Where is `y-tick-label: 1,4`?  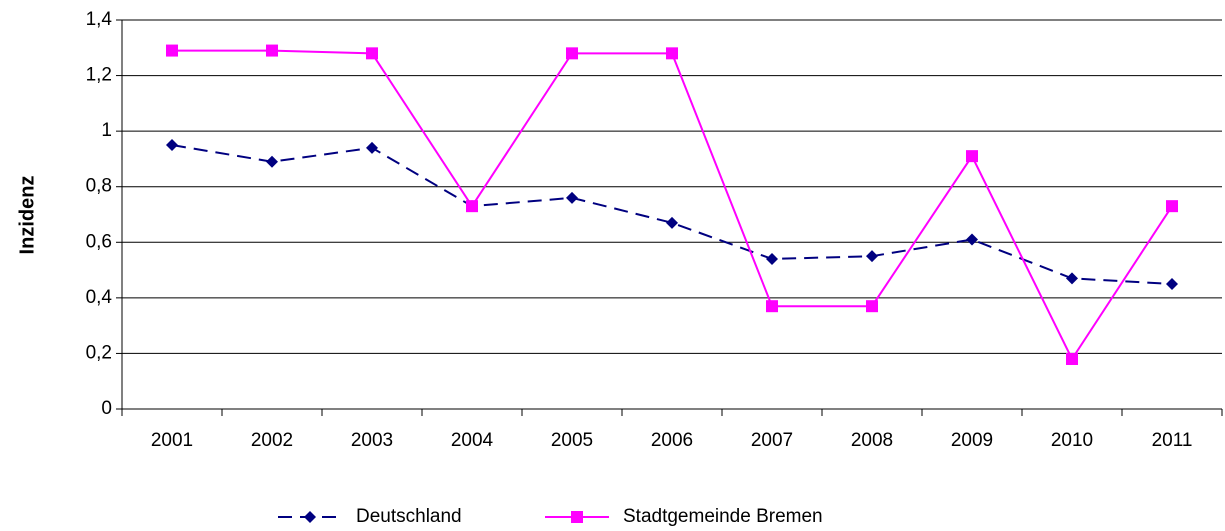 y-tick-label: 1,4 is located at coordinates (99, 19).